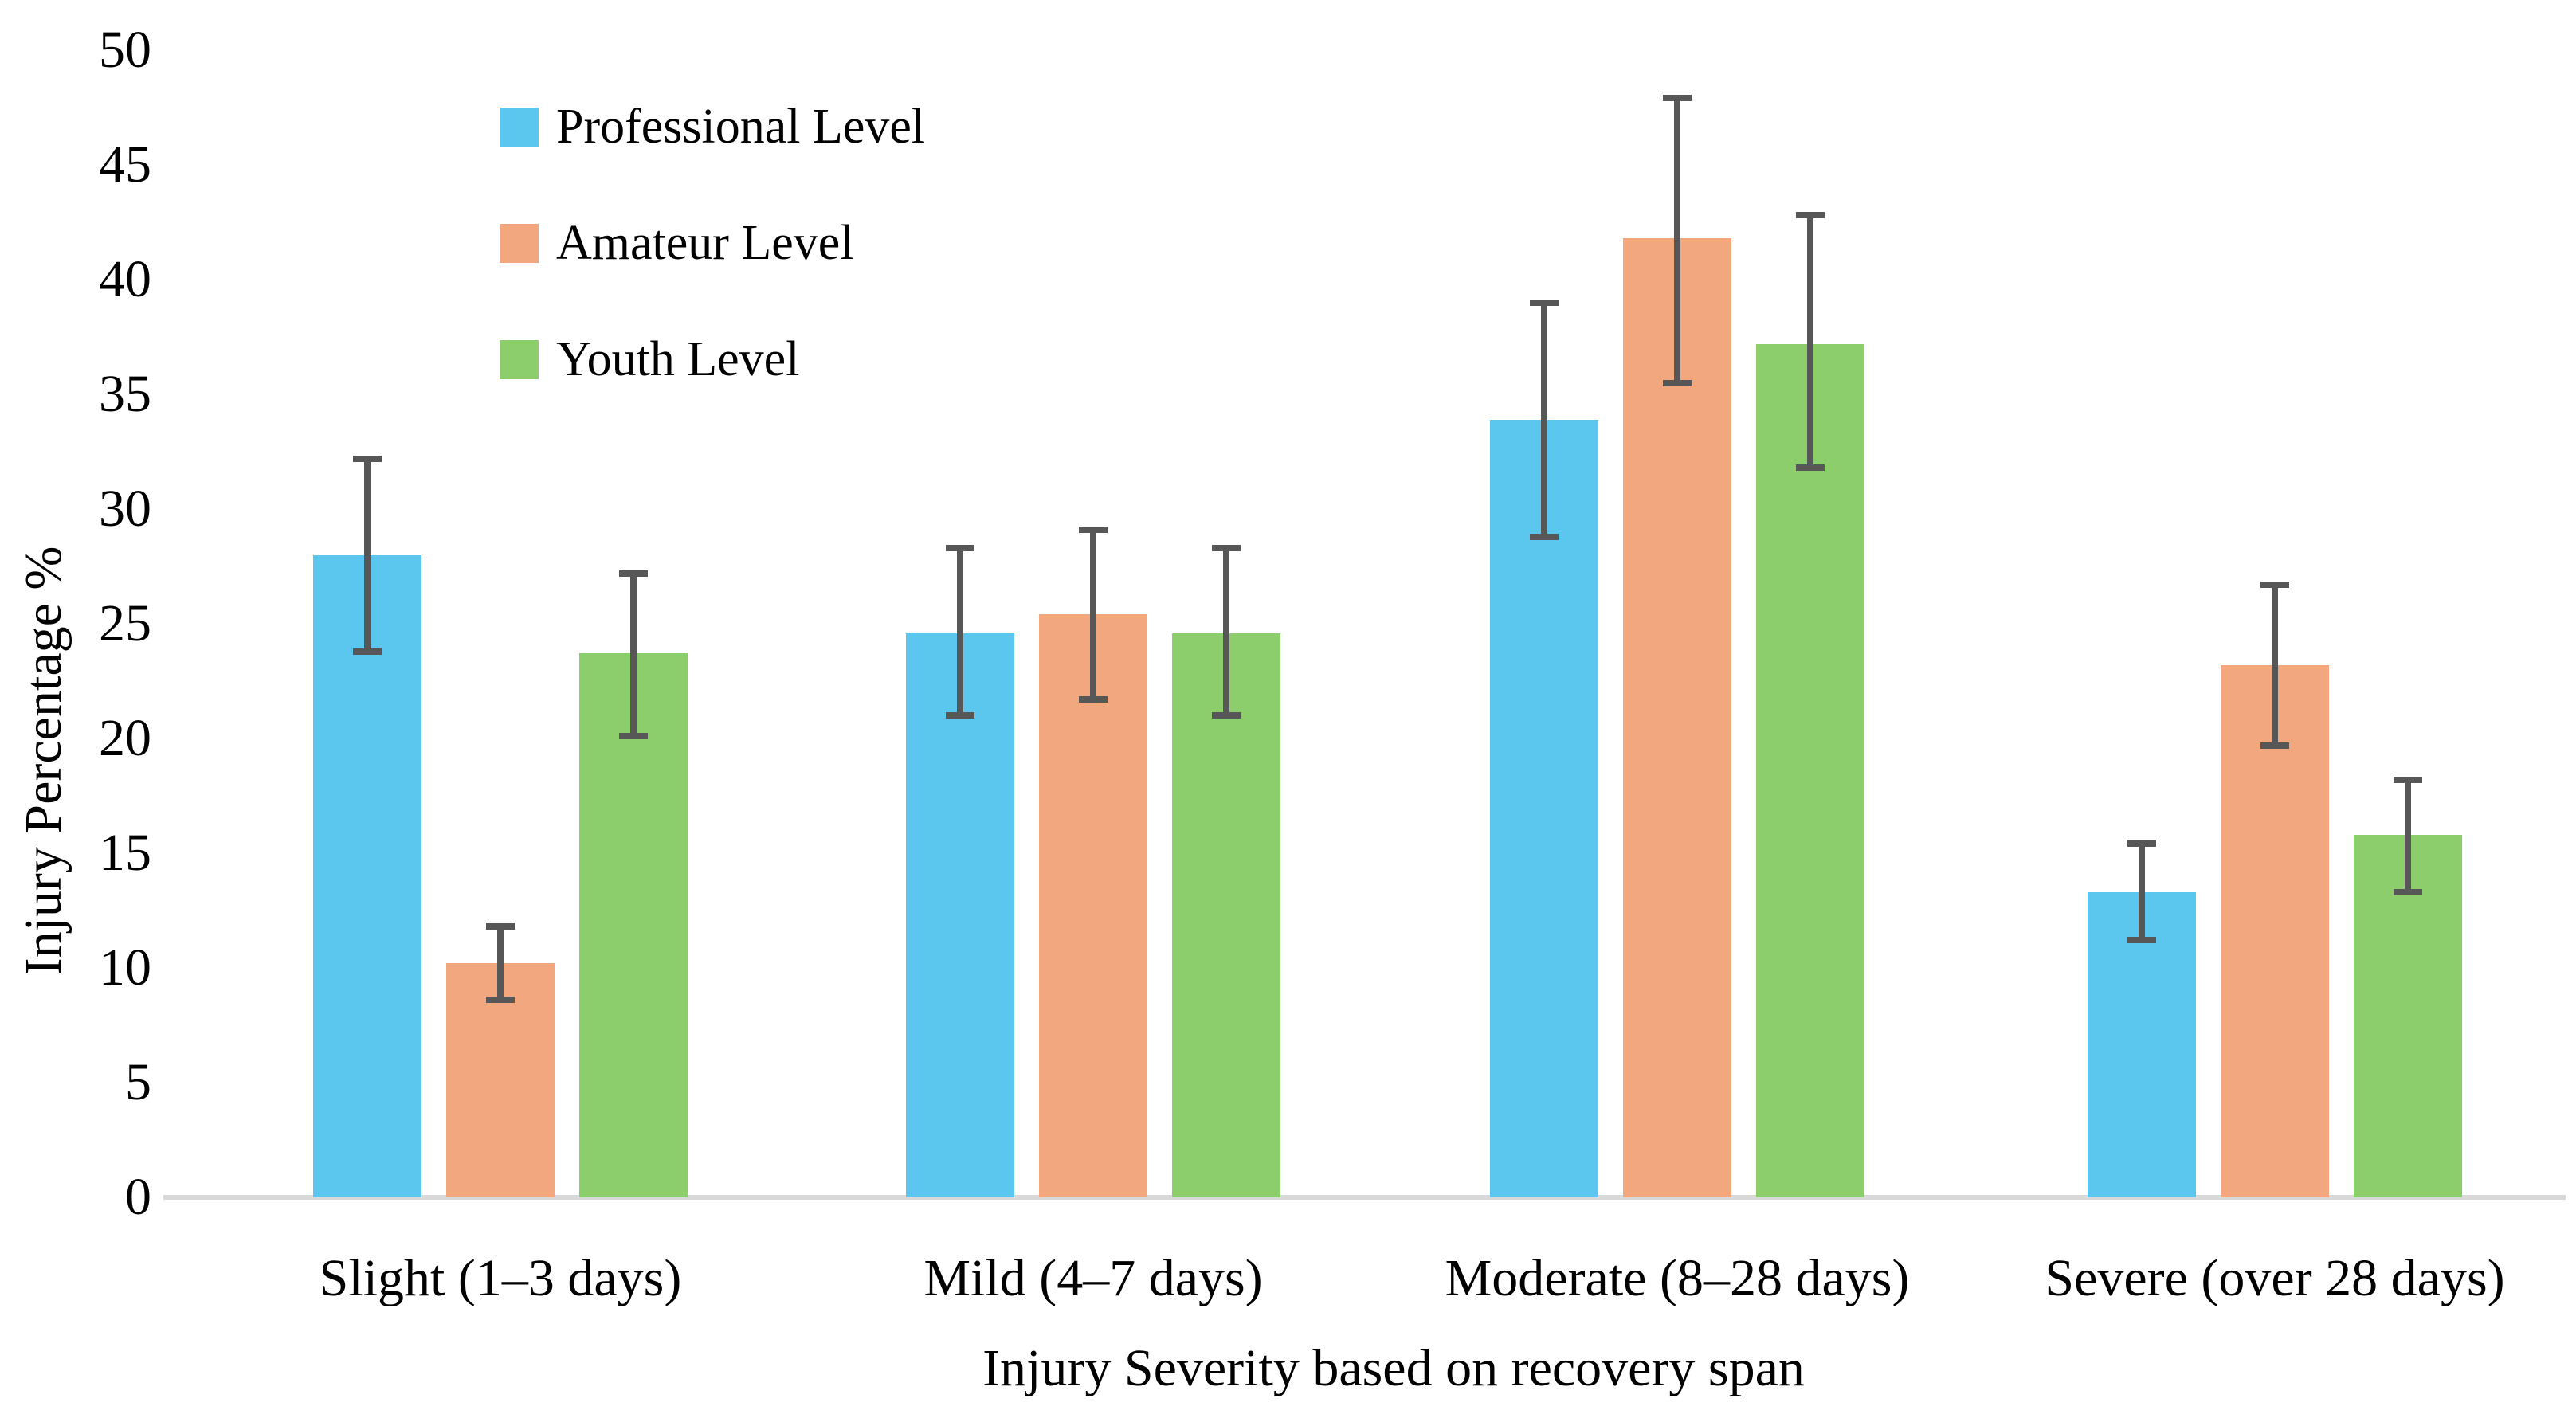 This screenshot has height=1418, width=2576. I want to click on legend-swatch-professional, so click(519, 127).